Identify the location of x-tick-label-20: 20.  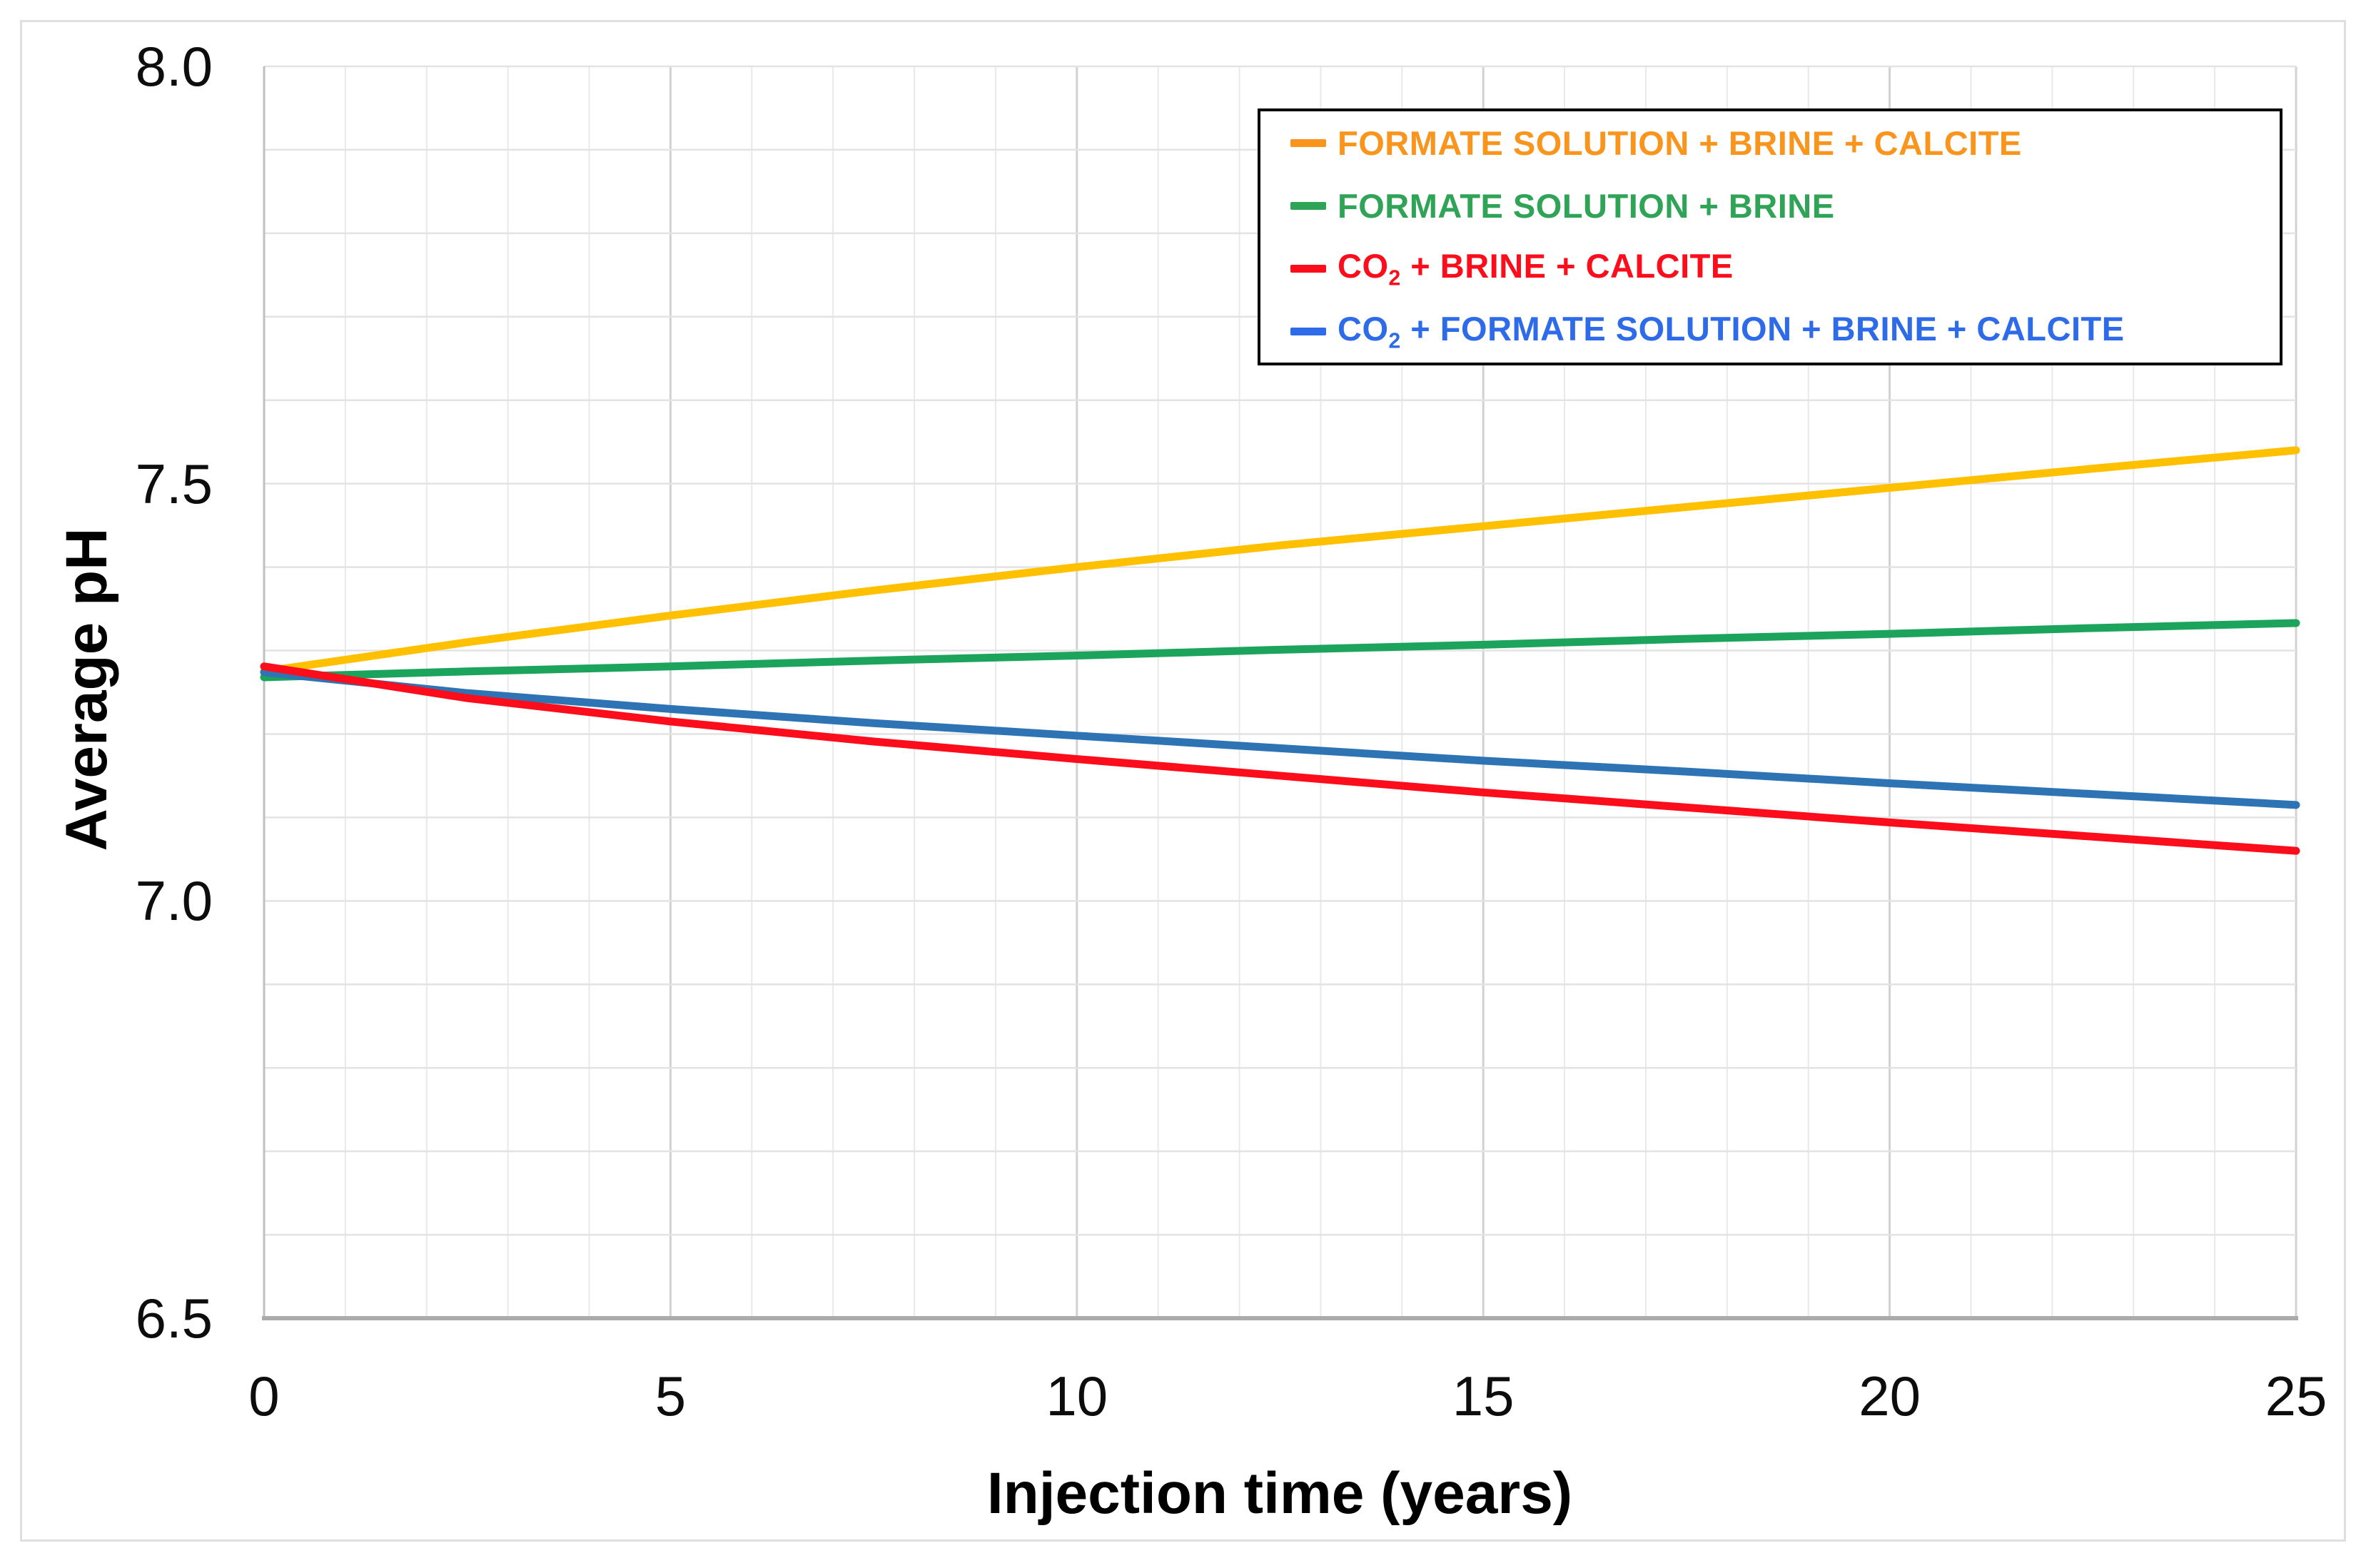
(1890, 1396).